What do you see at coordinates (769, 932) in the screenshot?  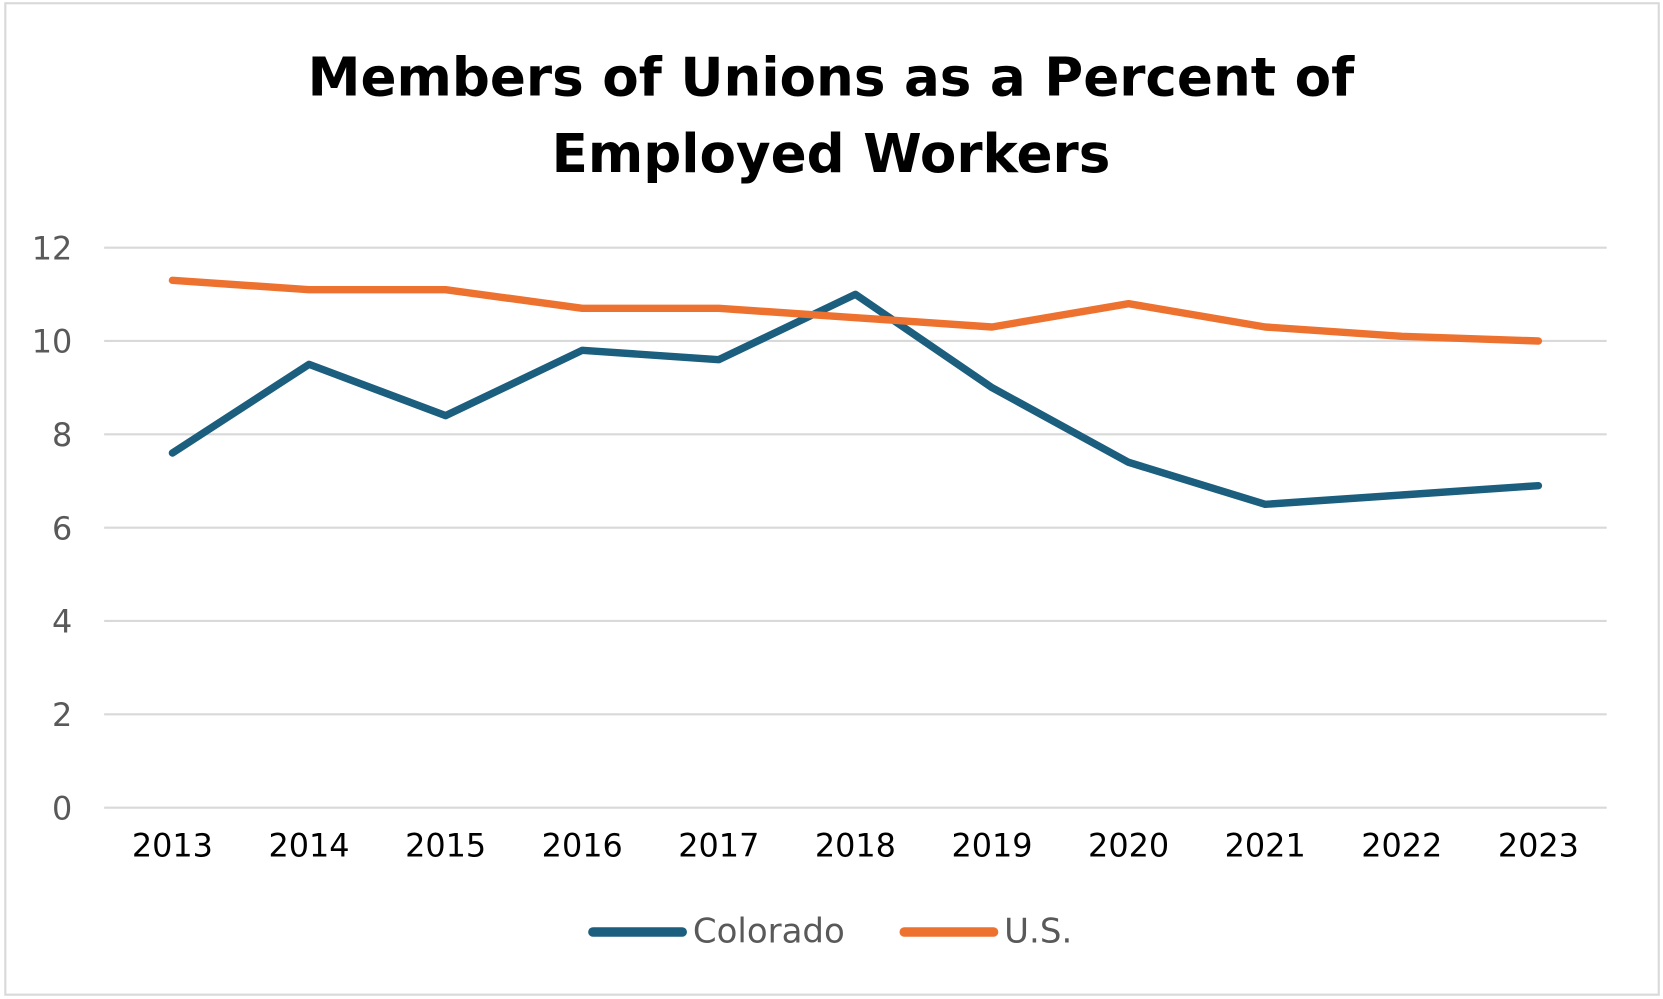 I see `legend-label: Colorado` at bounding box center [769, 932].